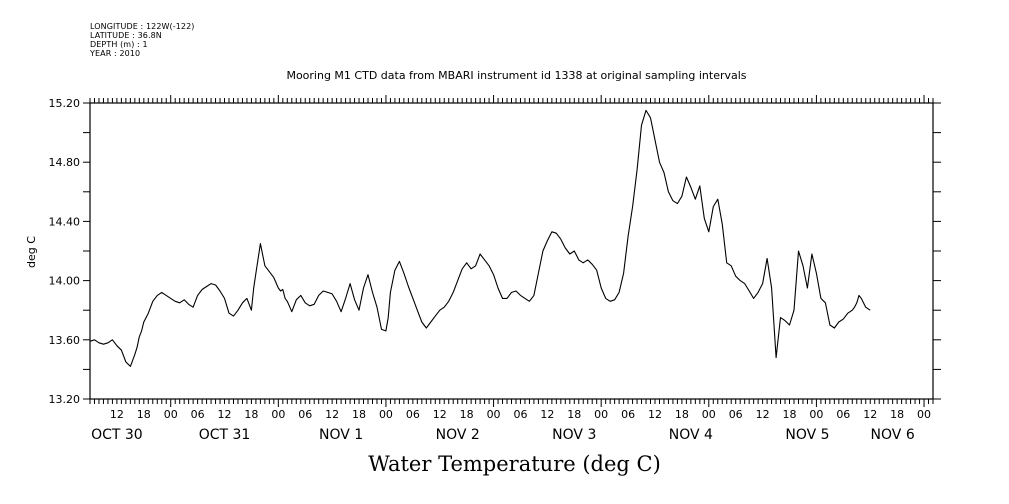 The height and width of the screenshot is (504, 1009). What do you see at coordinates (117, 435) in the screenshot?
I see `x-date-label: OCT 30` at bounding box center [117, 435].